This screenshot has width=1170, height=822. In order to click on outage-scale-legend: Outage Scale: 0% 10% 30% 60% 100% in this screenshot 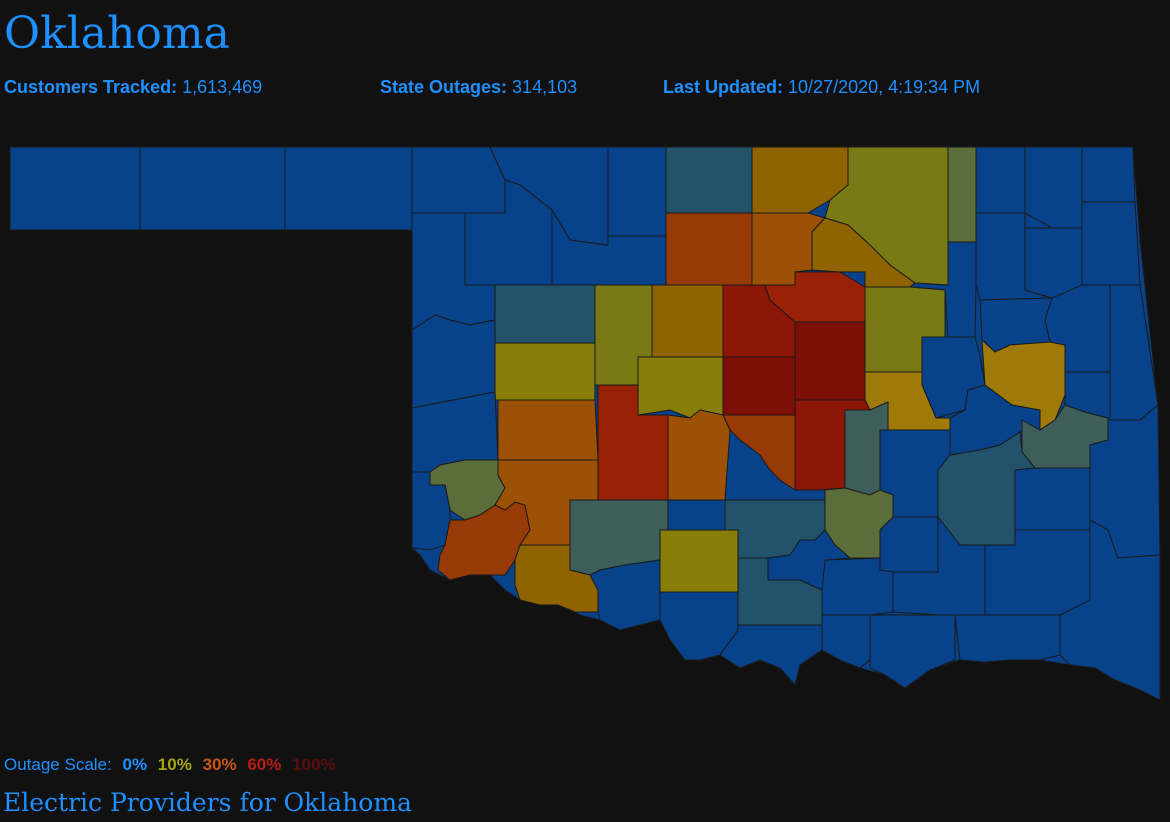, I will do `click(170, 765)`.